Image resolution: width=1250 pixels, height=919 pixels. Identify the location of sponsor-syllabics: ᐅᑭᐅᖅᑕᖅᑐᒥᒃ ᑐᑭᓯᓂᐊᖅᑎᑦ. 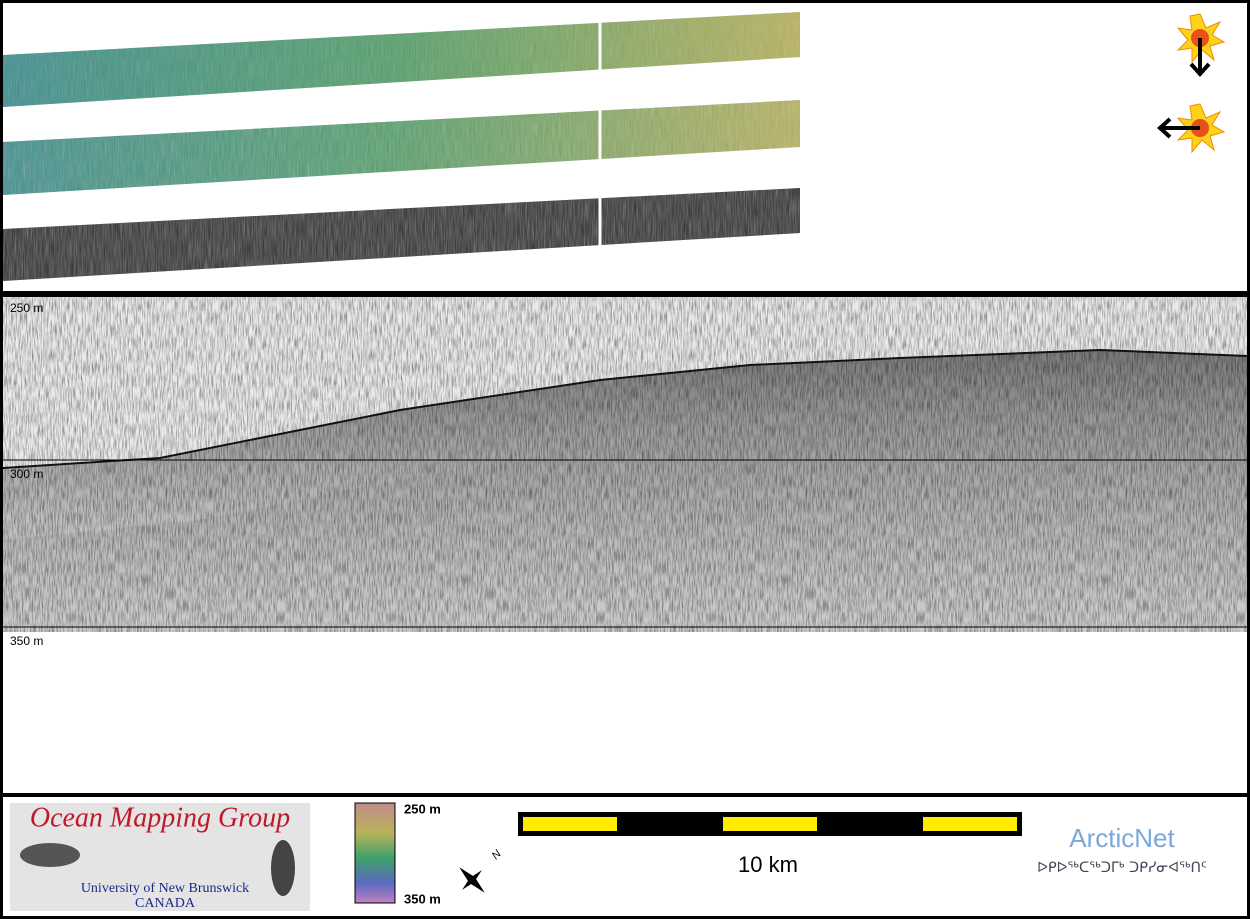
(1122, 868).